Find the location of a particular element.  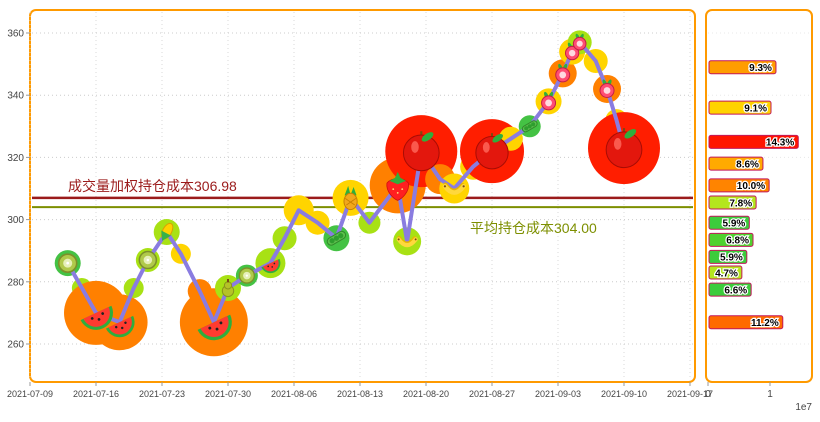

x-tick-label: 2021-08-20 is located at coordinates (426, 394).